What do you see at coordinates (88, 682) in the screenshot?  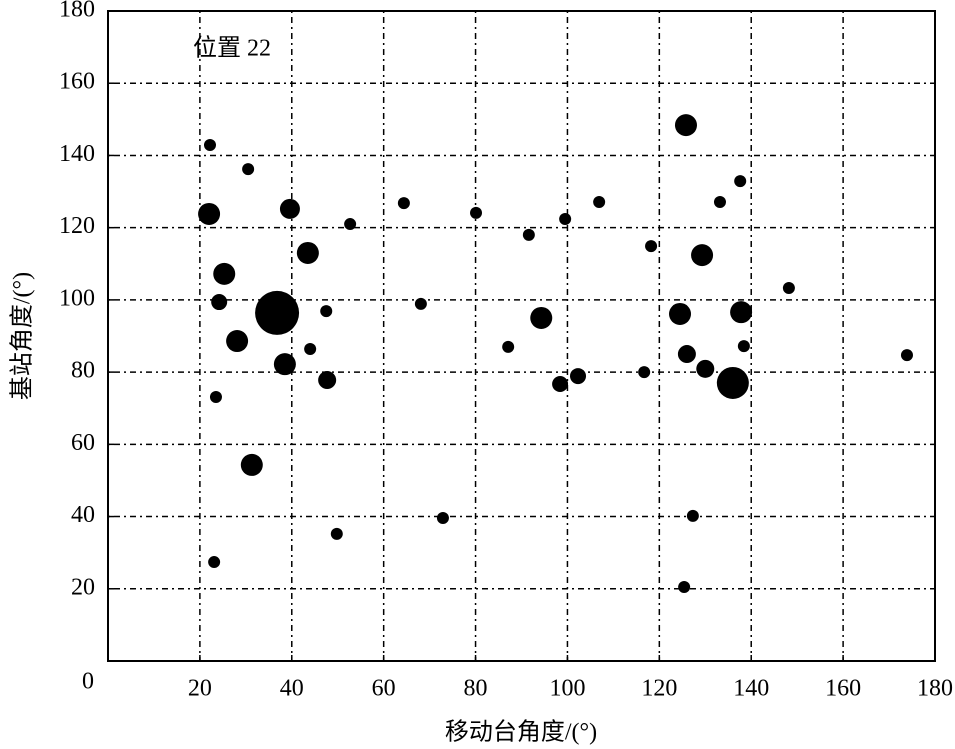 I see `x-tick-label: 0` at bounding box center [88, 682].